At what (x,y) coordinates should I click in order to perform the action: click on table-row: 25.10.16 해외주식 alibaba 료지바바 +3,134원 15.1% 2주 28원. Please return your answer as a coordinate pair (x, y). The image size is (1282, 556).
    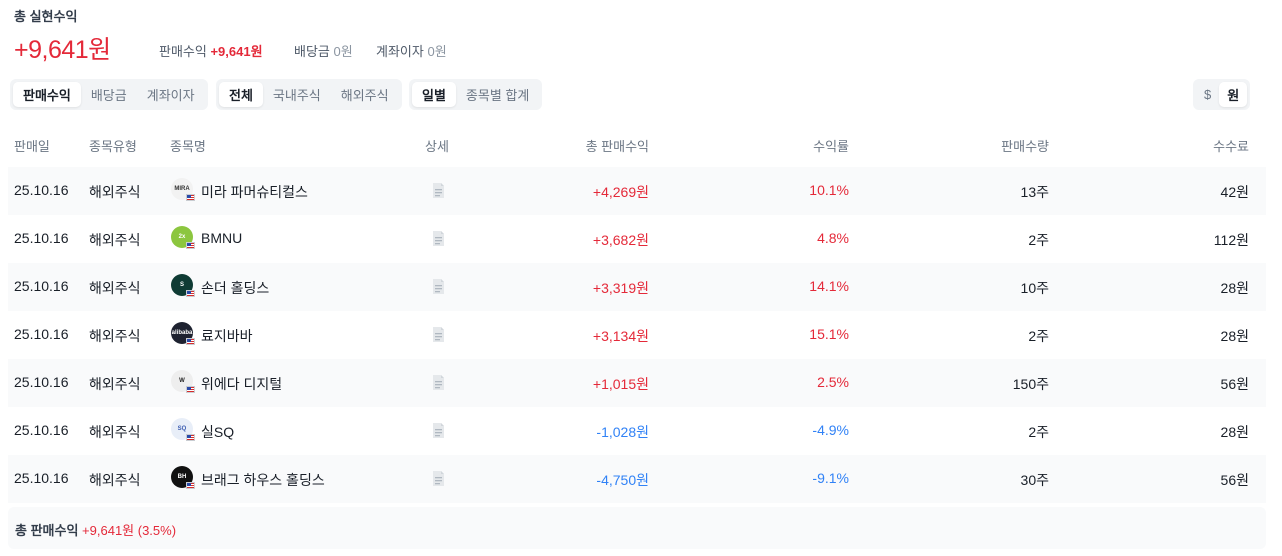
    Looking at the image, I should click on (637, 335).